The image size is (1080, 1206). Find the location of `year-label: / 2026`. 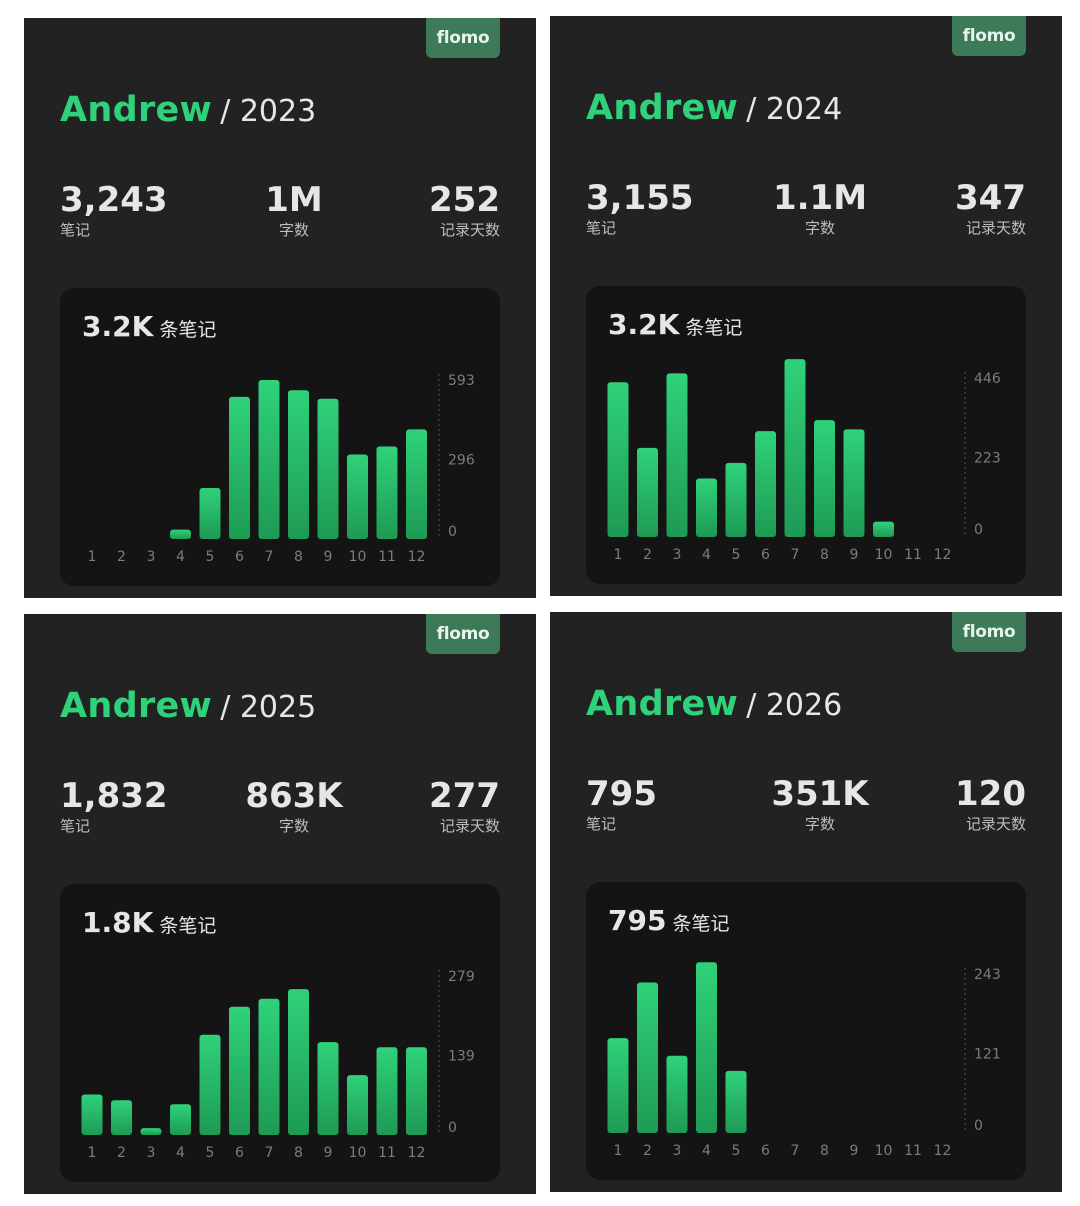

year-label: / 2026 is located at coordinates (794, 705).